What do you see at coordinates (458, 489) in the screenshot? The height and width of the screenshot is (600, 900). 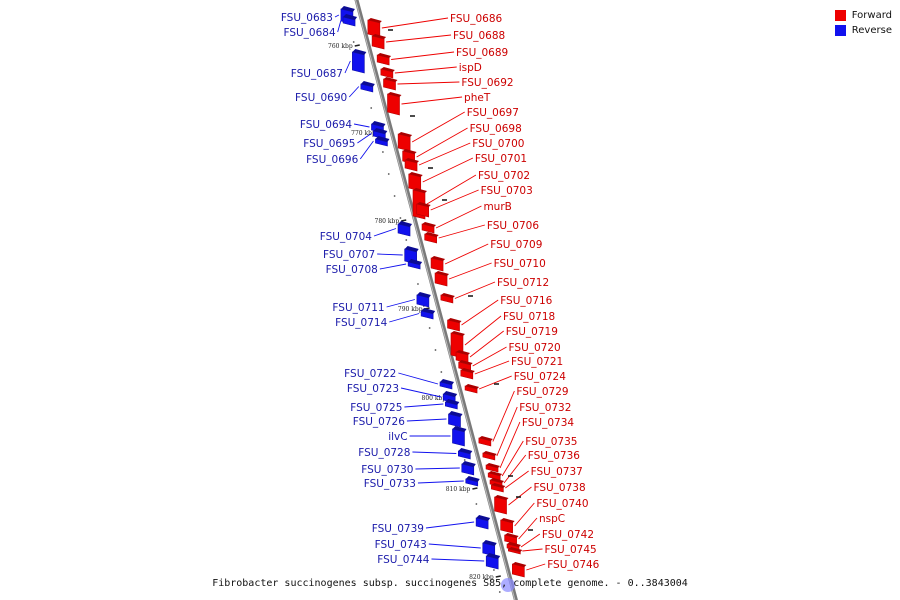 I see `tick-label: 810 kbp` at bounding box center [458, 489].